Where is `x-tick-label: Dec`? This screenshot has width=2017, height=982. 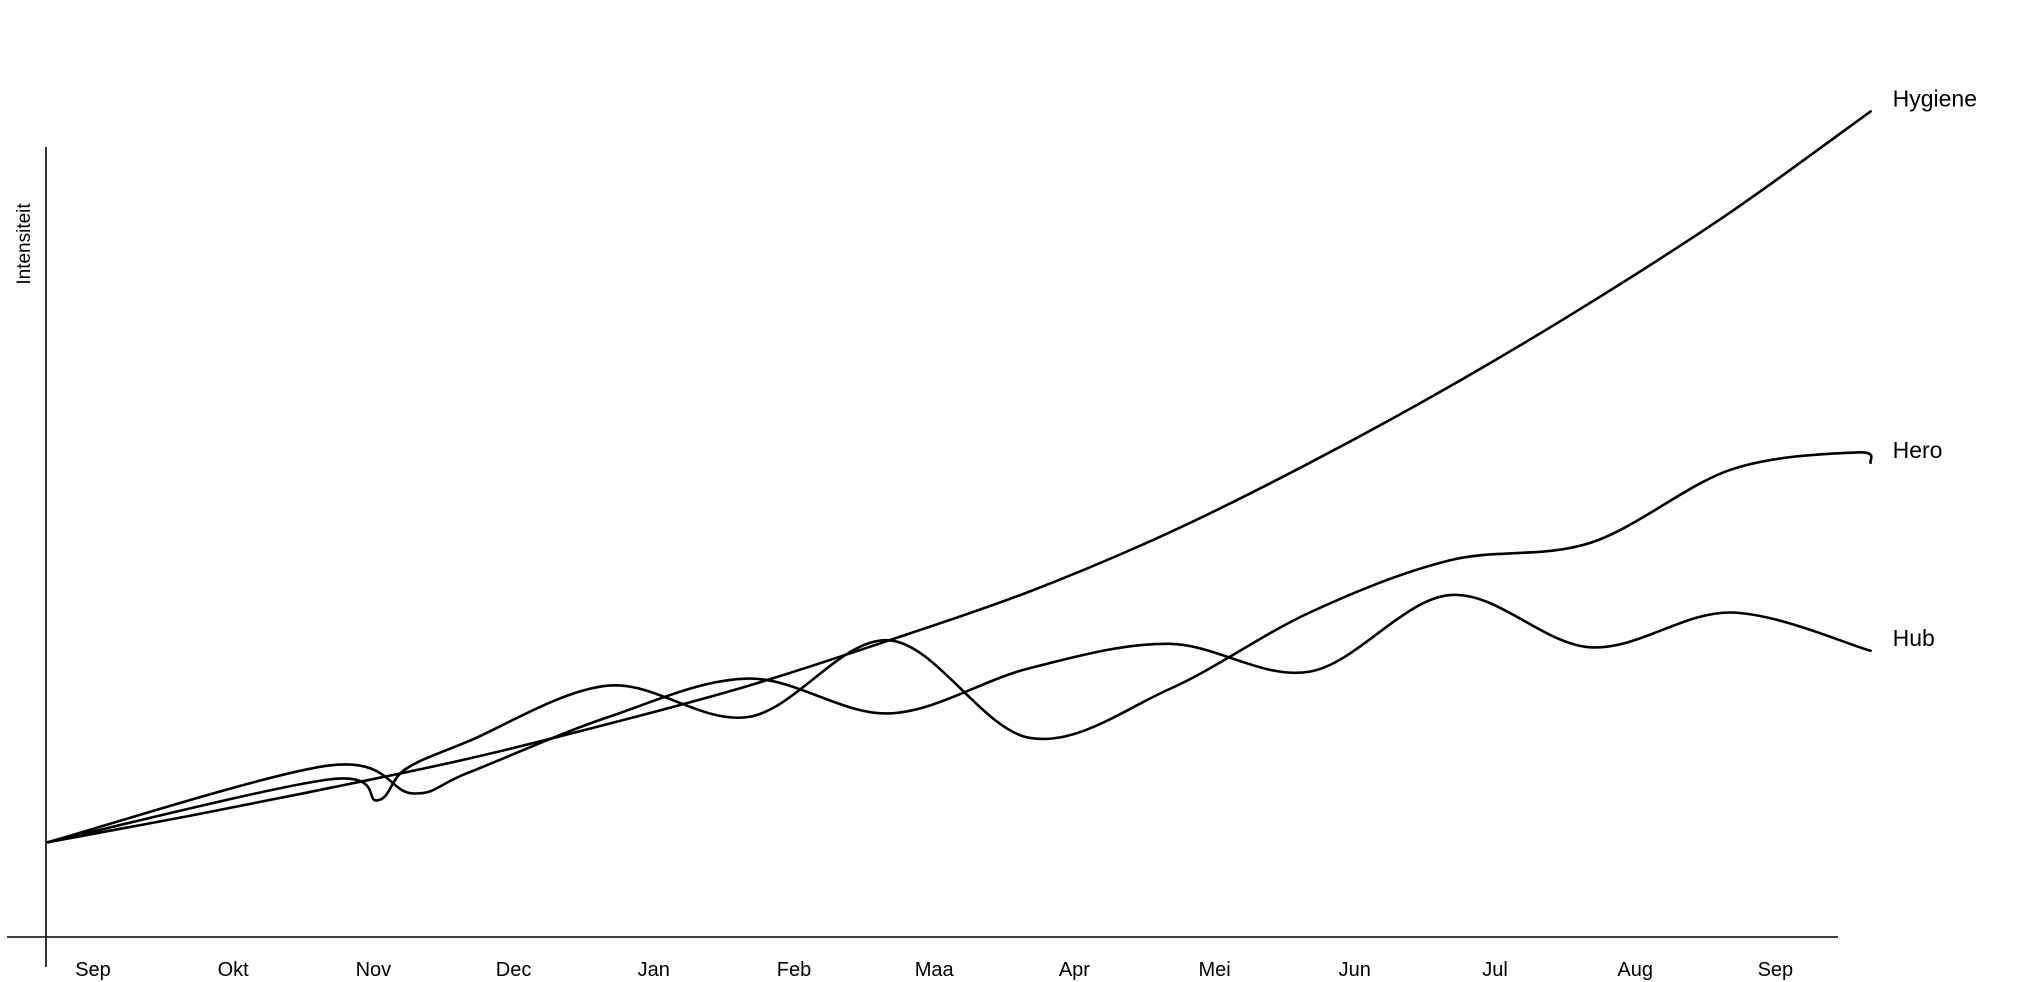 x-tick-label: Dec is located at coordinates (514, 970).